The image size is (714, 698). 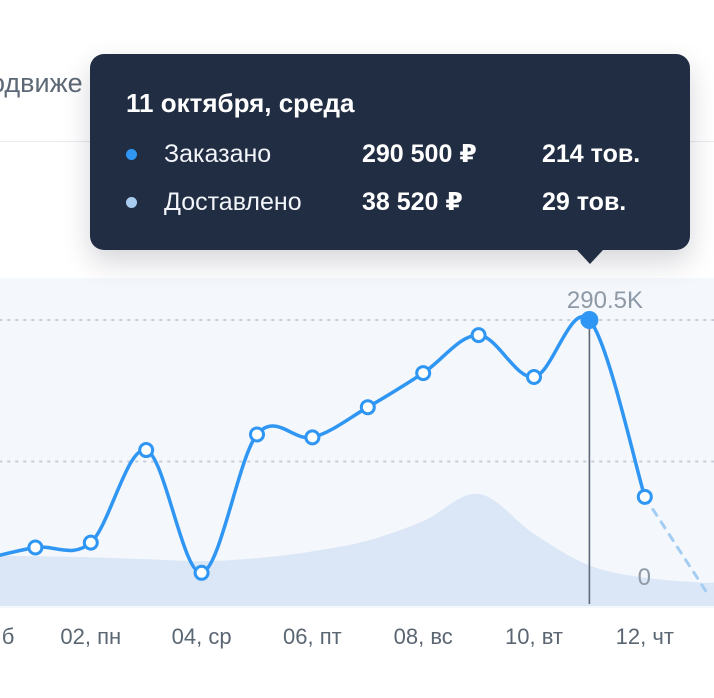 What do you see at coordinates (240, 103) in the screenshot?
I see `tooltip-date-title: 11 октября, среда` at bounding box center [240, 103].